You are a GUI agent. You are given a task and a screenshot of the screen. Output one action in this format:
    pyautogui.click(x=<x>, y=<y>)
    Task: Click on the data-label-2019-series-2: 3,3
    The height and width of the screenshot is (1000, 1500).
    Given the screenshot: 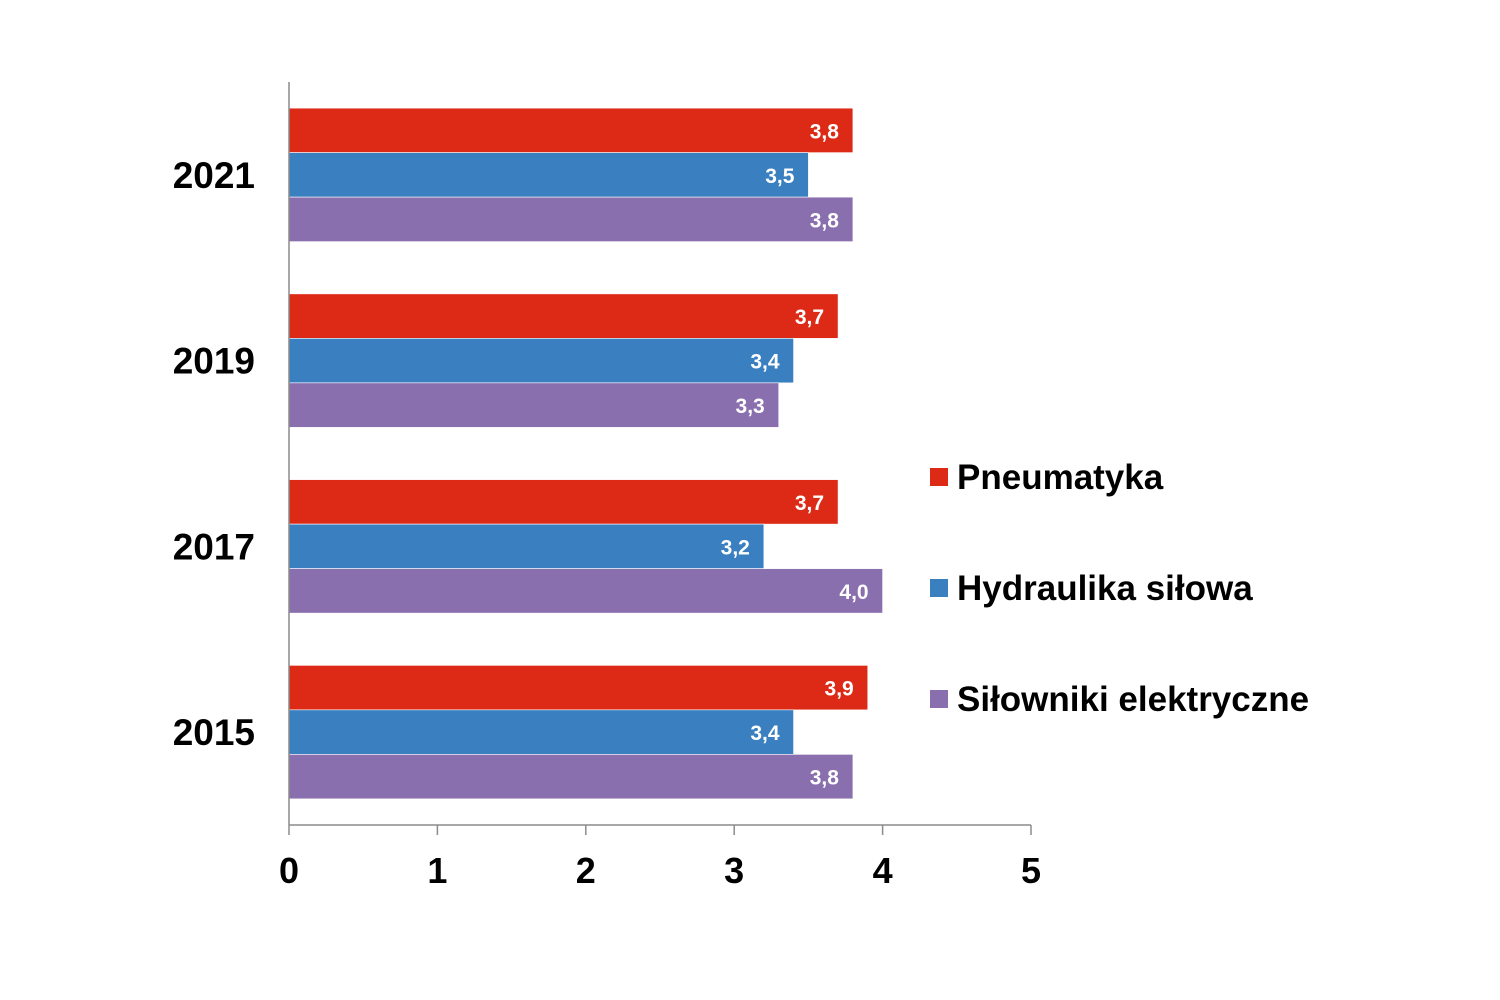 What is the action you would take?
    pyautogui.click(x=750, y=406)
    